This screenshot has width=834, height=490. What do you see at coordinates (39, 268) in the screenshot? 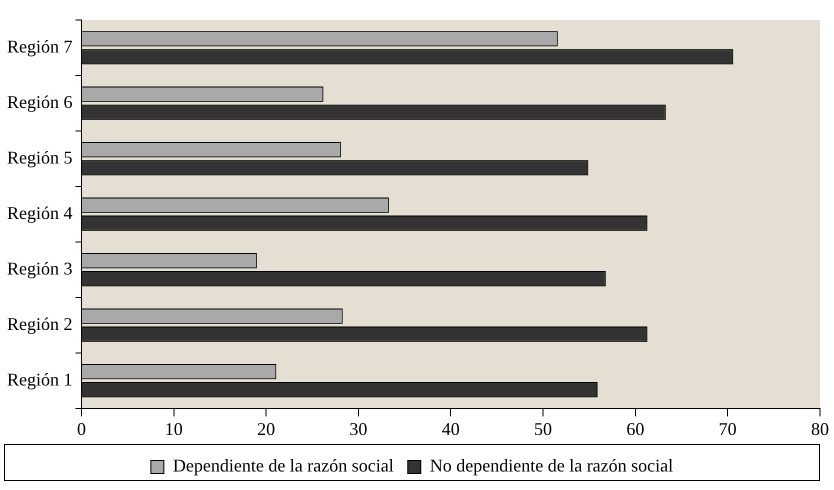
I see `y-tick-label: Región 3` at bounding box center [39, 268].